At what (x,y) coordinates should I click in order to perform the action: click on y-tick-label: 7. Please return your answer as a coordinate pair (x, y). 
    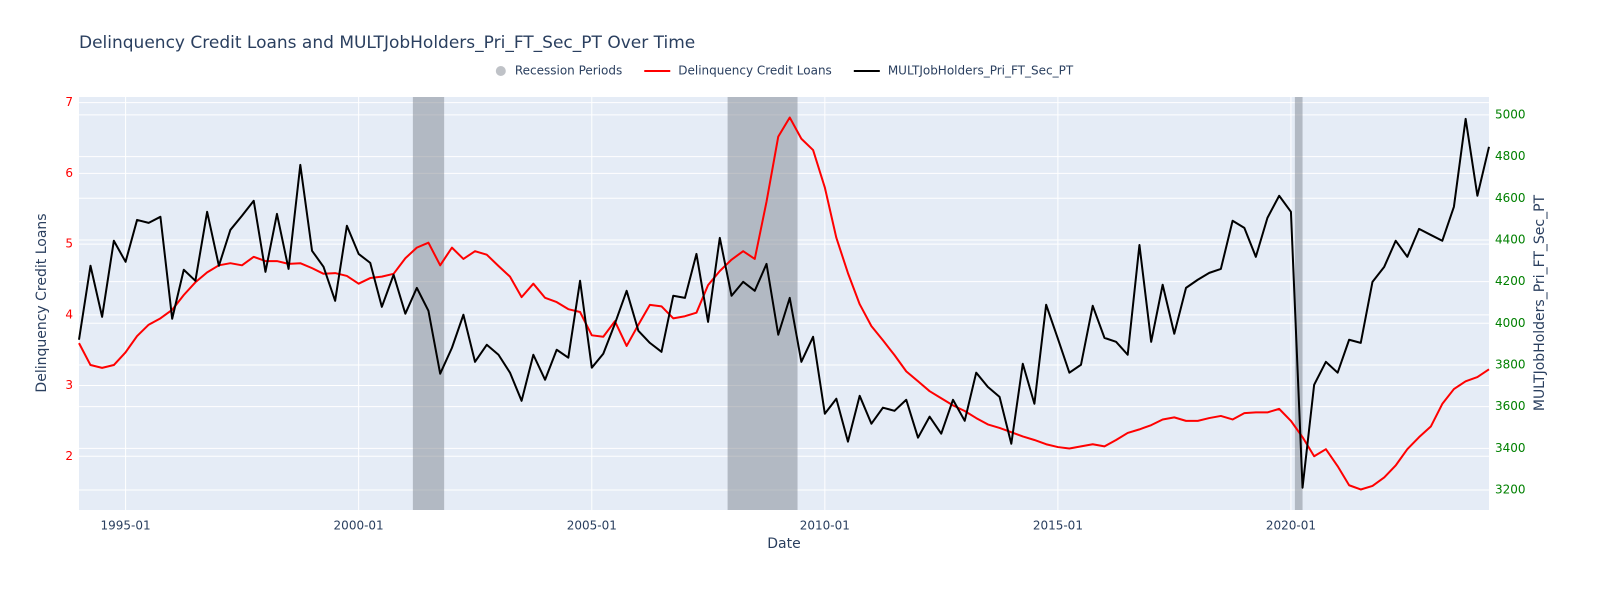
    Looking at the image, I should click on (69, 102).